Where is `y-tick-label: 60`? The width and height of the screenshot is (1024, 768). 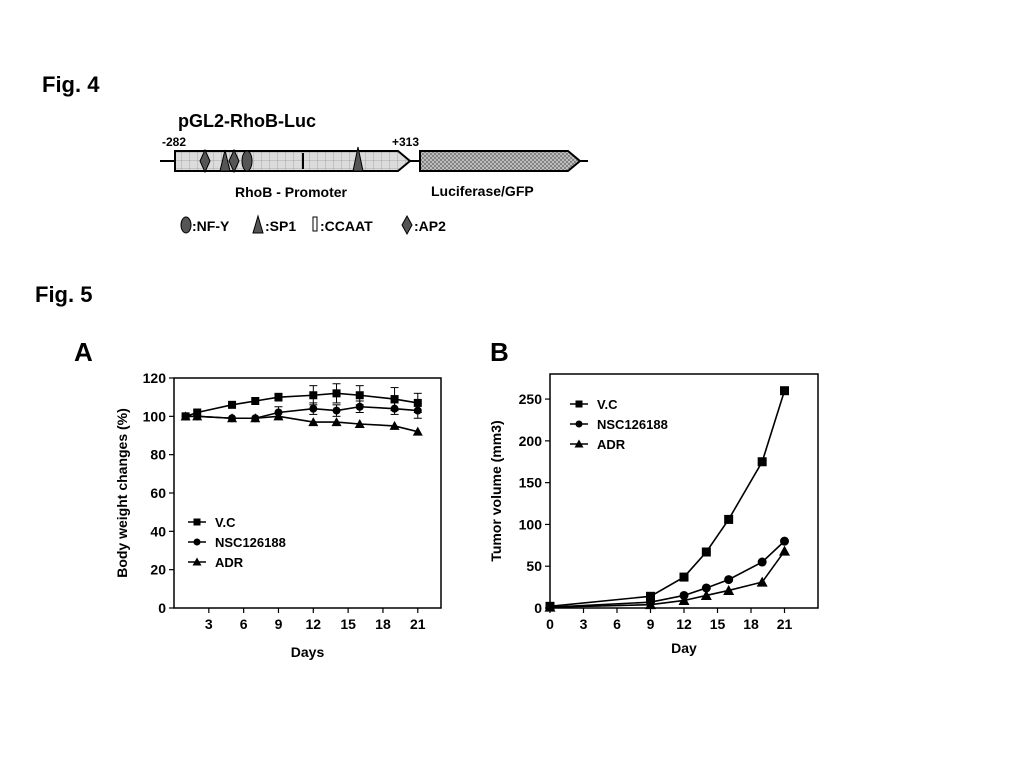 y-tick-label: 60 is located at coordinates (158, 493).